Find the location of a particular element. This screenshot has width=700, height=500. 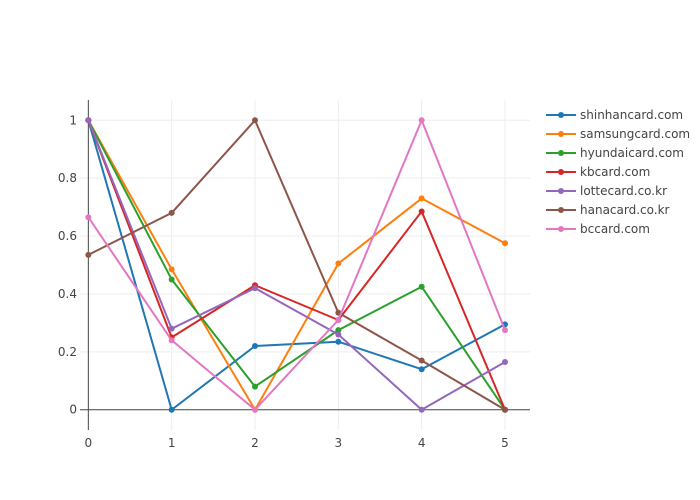

x-tick-label: 2 is located at coordinates (255, 443).